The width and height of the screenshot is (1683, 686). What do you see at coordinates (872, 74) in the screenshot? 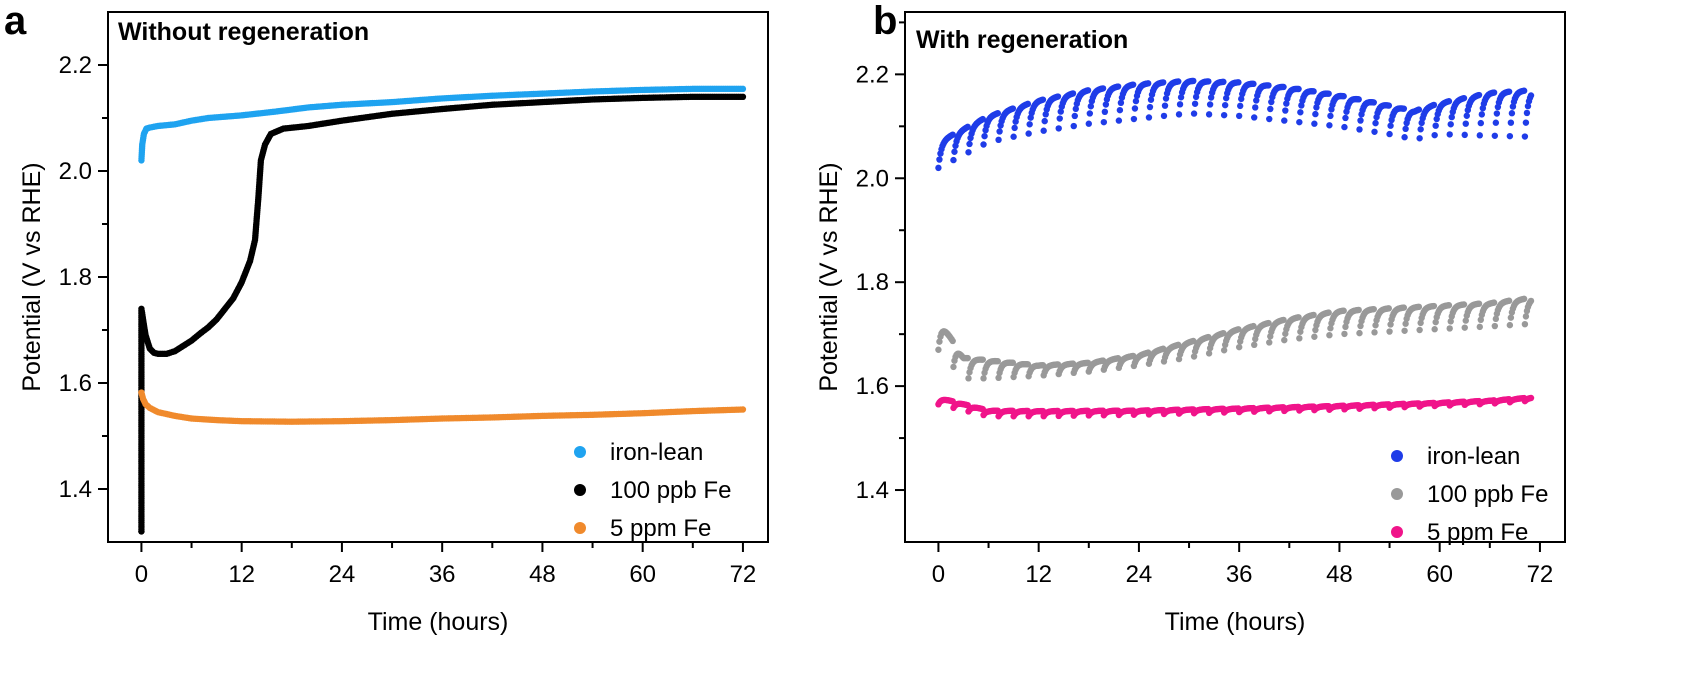
I see `y-tick-label: 2.2` at bounding box center [872, 74].